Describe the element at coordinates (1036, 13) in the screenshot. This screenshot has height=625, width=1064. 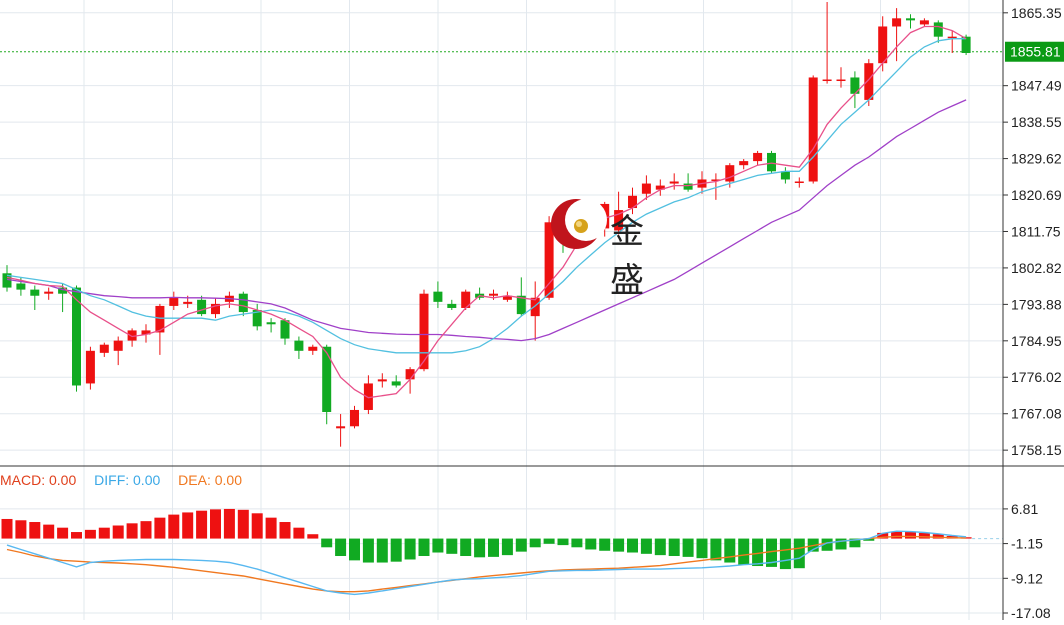
I see `price-tick-label: 1865.35` at that location.